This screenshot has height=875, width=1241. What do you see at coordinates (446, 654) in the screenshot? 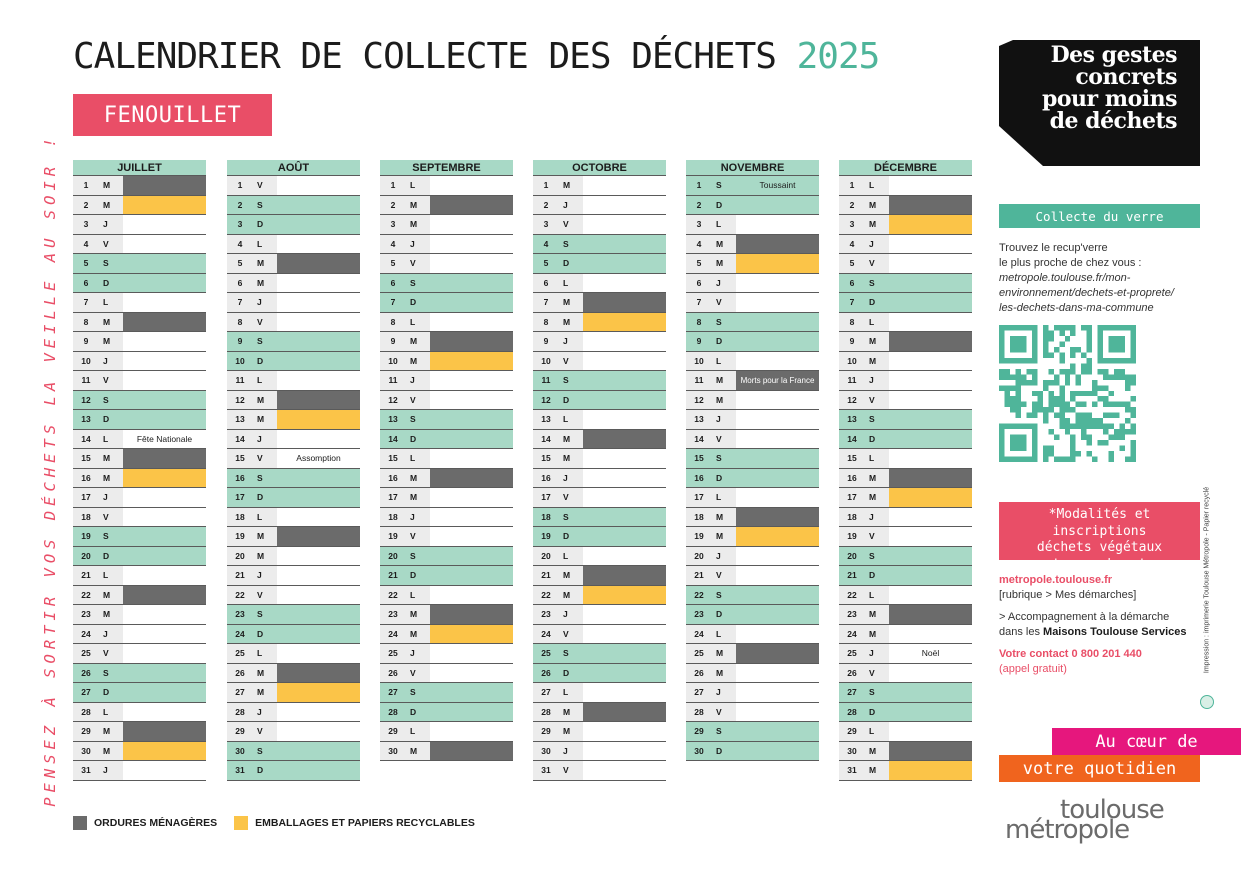
I see `day-row: 25 J` at bounding box center [446, 654].